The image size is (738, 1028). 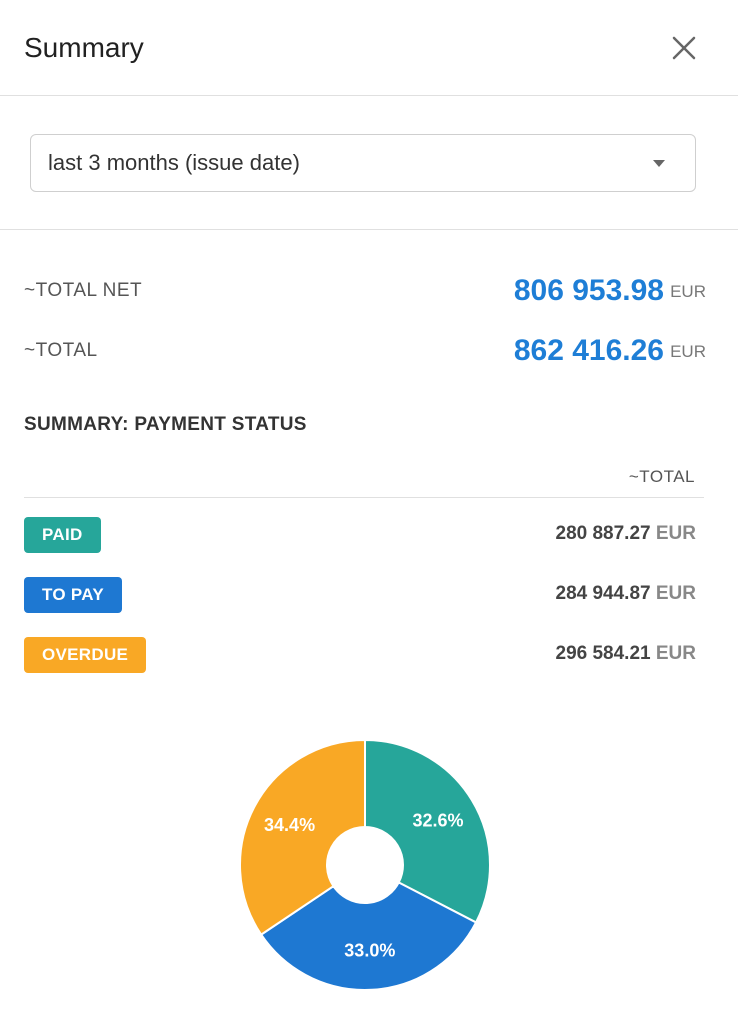 What do you see at coordinates (364, 478) in the screenshot?
I see `payment-status-table-header: ~TOTAL` at bounding box center [364, 478].